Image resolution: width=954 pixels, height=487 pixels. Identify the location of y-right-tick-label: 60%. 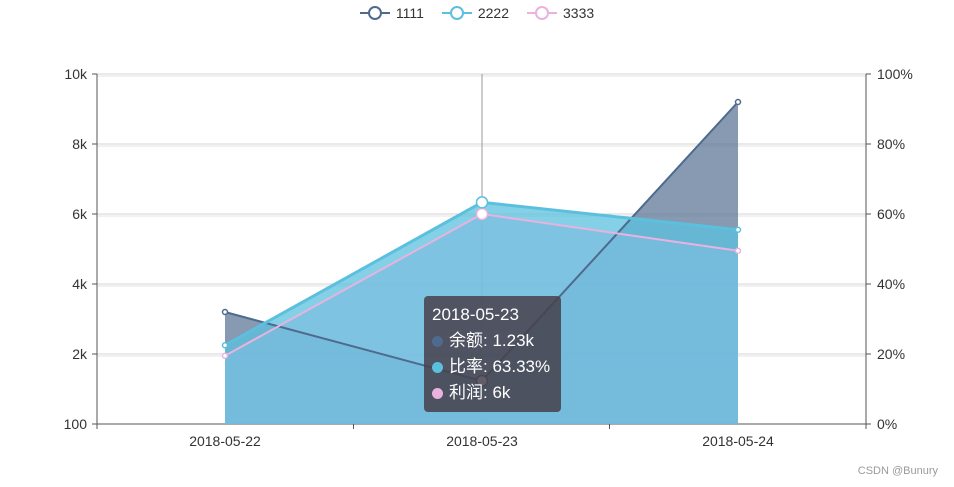
(891, 214).